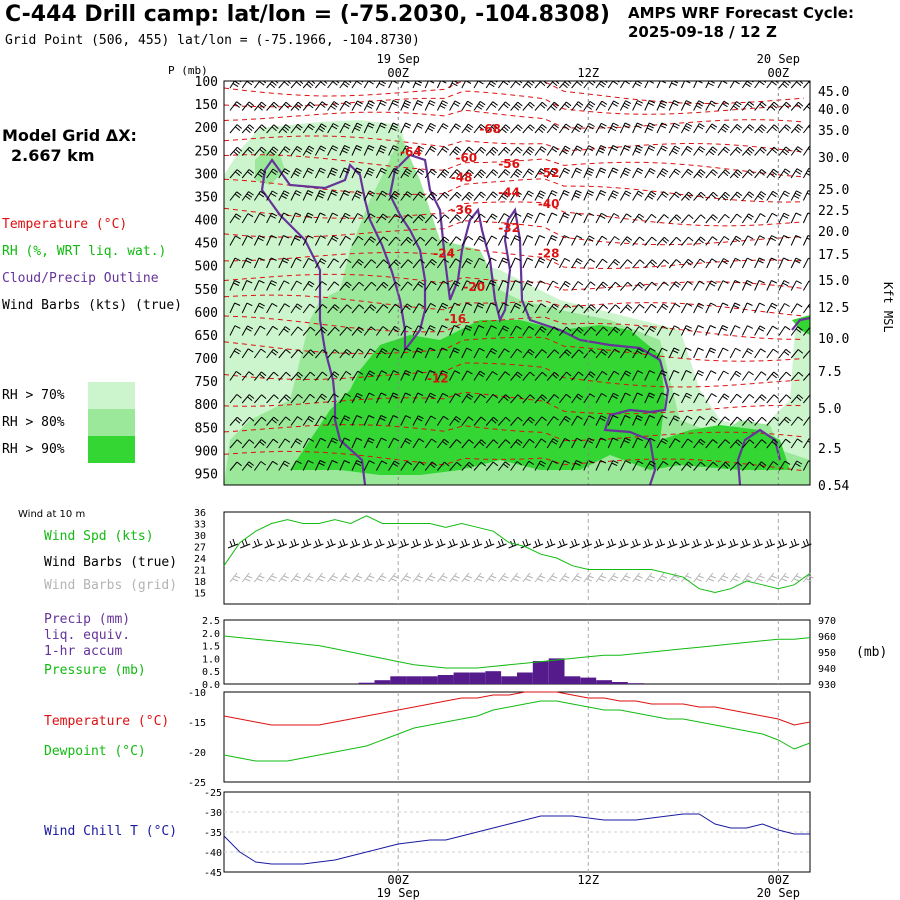 The width and height of the screenshot is (900, 900). Describe the element at coordinates (517, 554) in the screenshot. I see `wind-speed-line` at that location.